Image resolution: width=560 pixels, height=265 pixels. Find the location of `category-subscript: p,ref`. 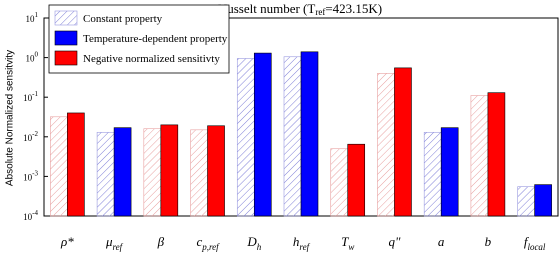

category-subscript: p,ref is located at coordinates (210, 247).